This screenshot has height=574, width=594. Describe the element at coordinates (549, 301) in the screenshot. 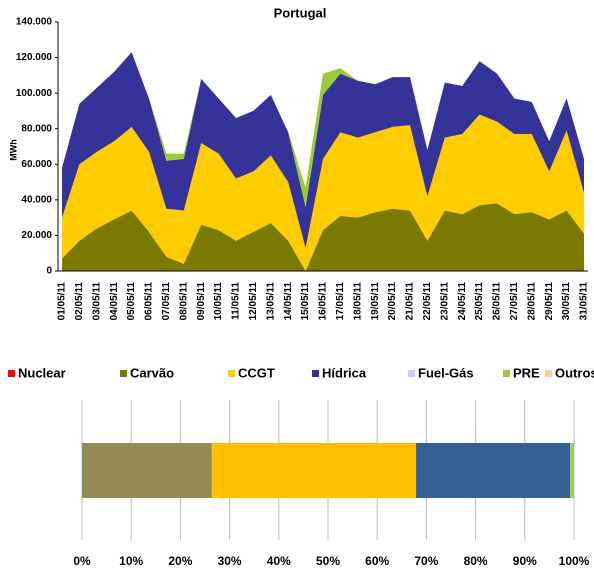

I see `x-tick-label: 29/05/11` at that location.